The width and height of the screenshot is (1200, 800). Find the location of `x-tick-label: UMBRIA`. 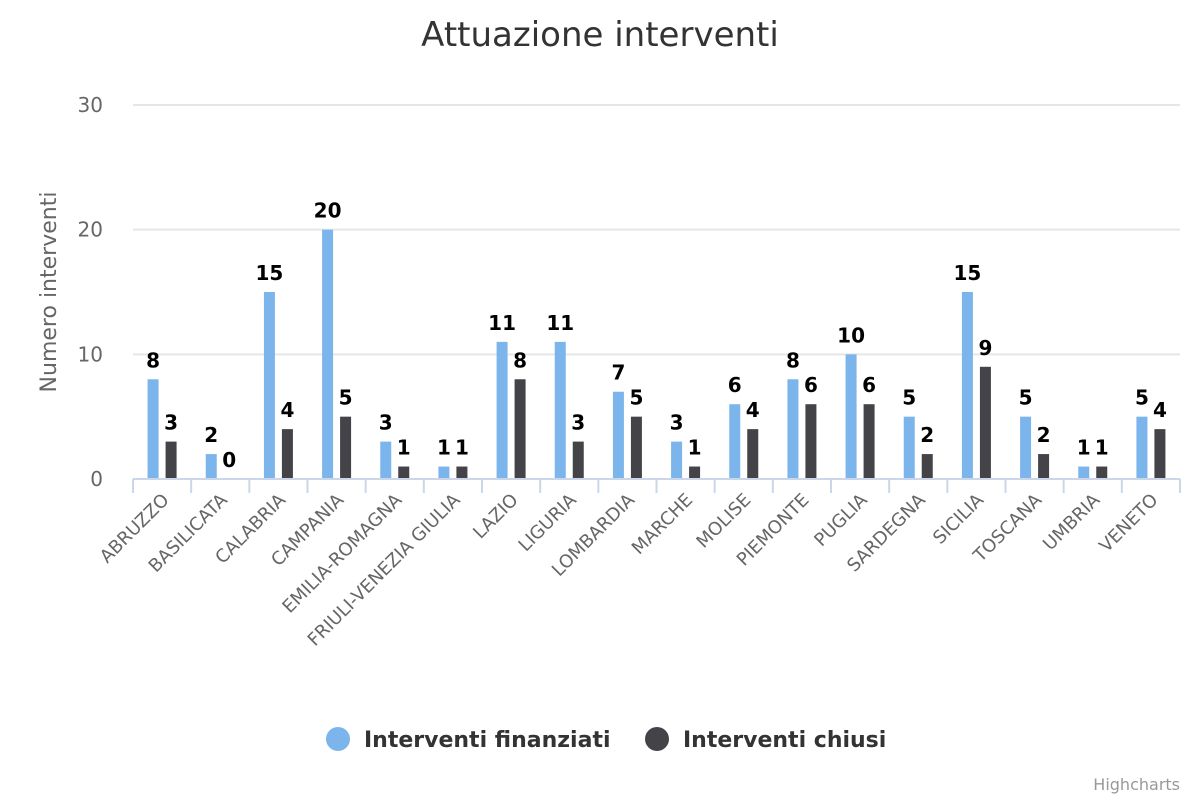

x-tick-label: UMBRIA is located at coordinates (1072, 522).